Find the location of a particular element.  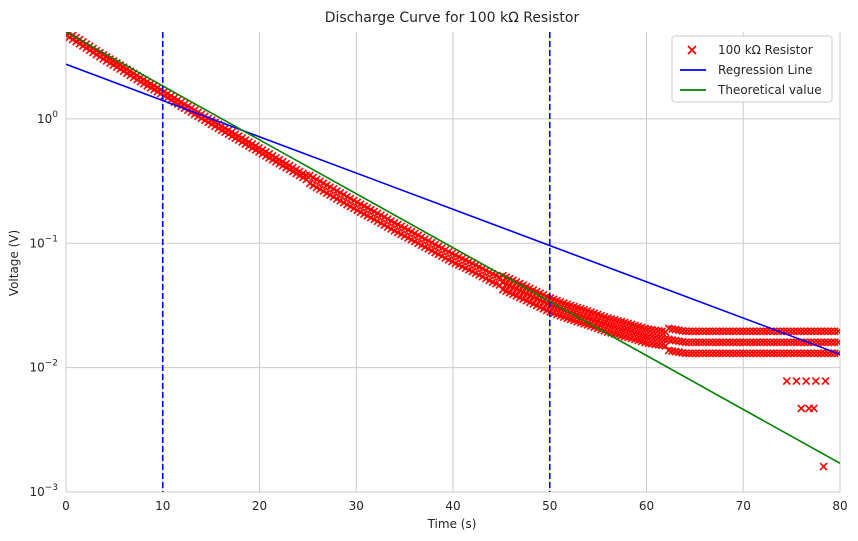

y-axis-label: Voltage (V) is located at coordinates (14, 263).